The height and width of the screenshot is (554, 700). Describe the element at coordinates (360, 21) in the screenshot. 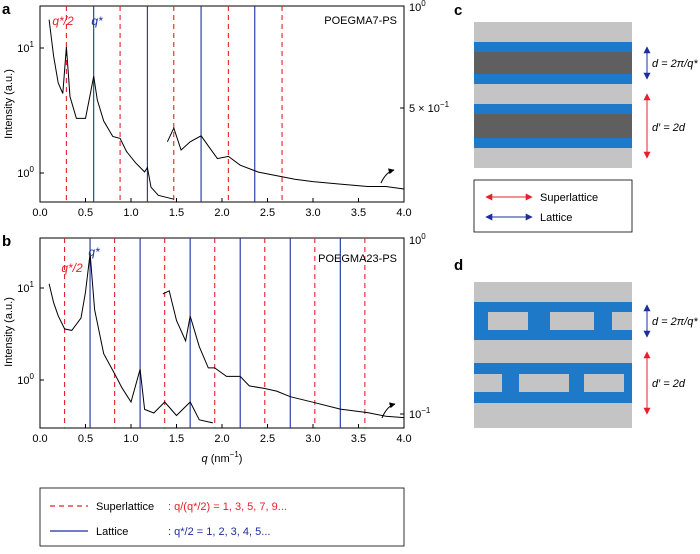

I see `panel-a-sample-label: POEGMA7-PS` at that location.